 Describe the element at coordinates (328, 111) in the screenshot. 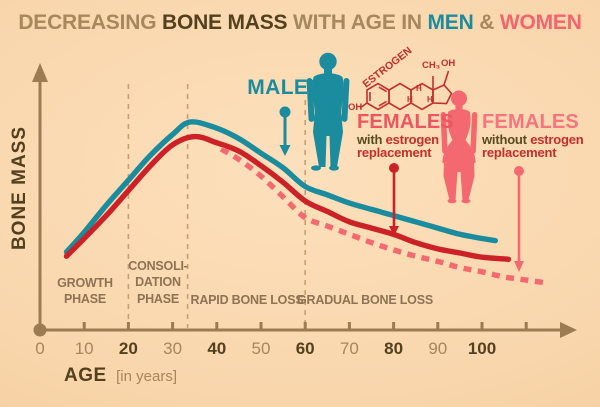

I see `male-figure-icon` at that location.